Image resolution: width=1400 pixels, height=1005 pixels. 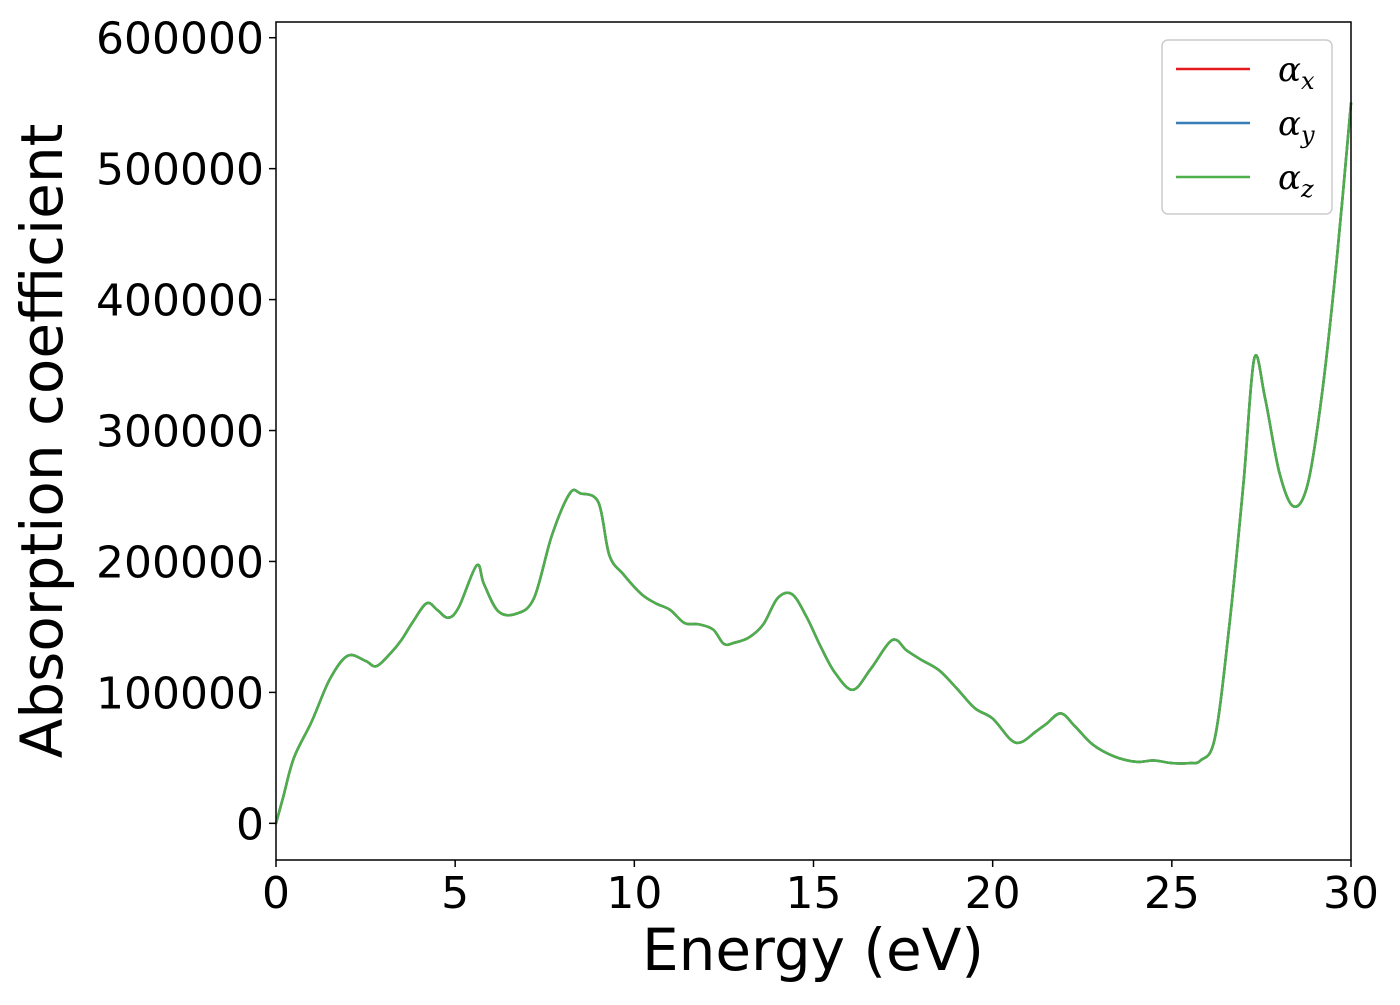 I want to click on x-tick-label: 25, so click(x=1172, y=893).